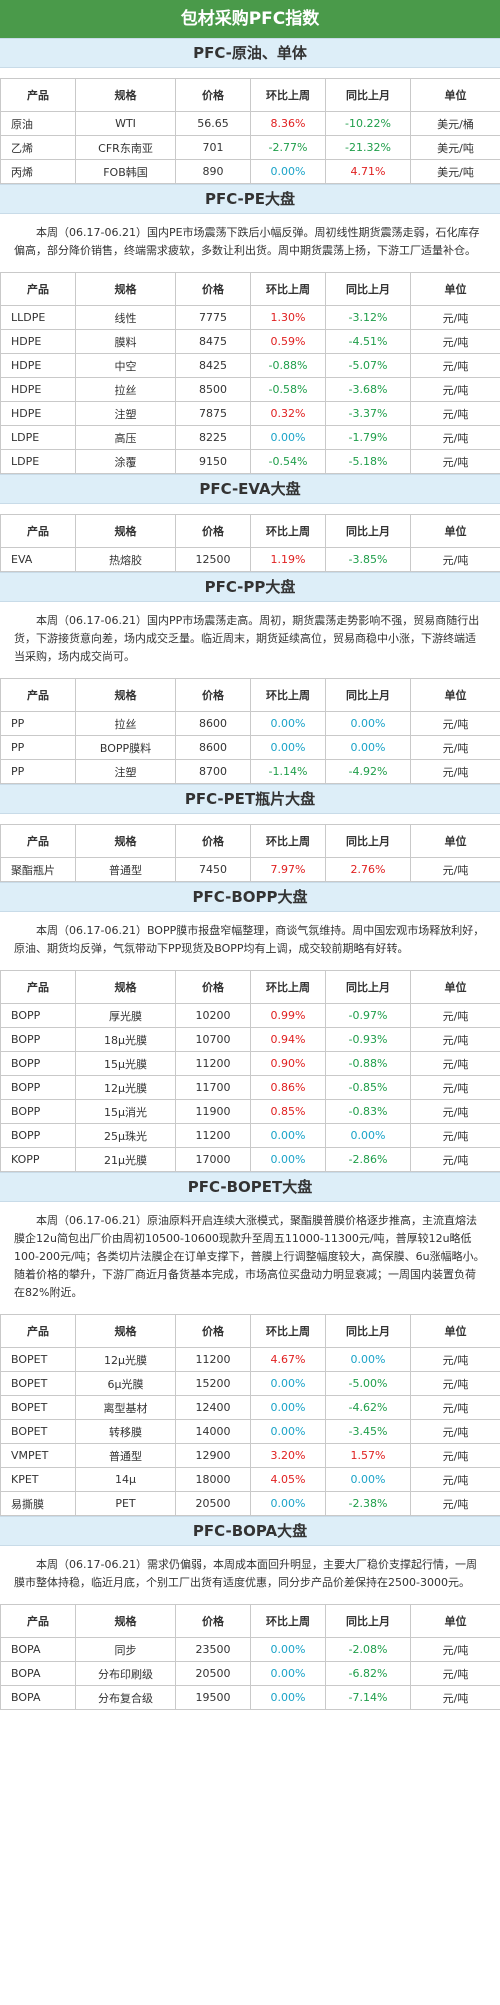  Describe the element at coordinates (213, 1063) in the screenshot. I see `cell-price: 11200` at that location.